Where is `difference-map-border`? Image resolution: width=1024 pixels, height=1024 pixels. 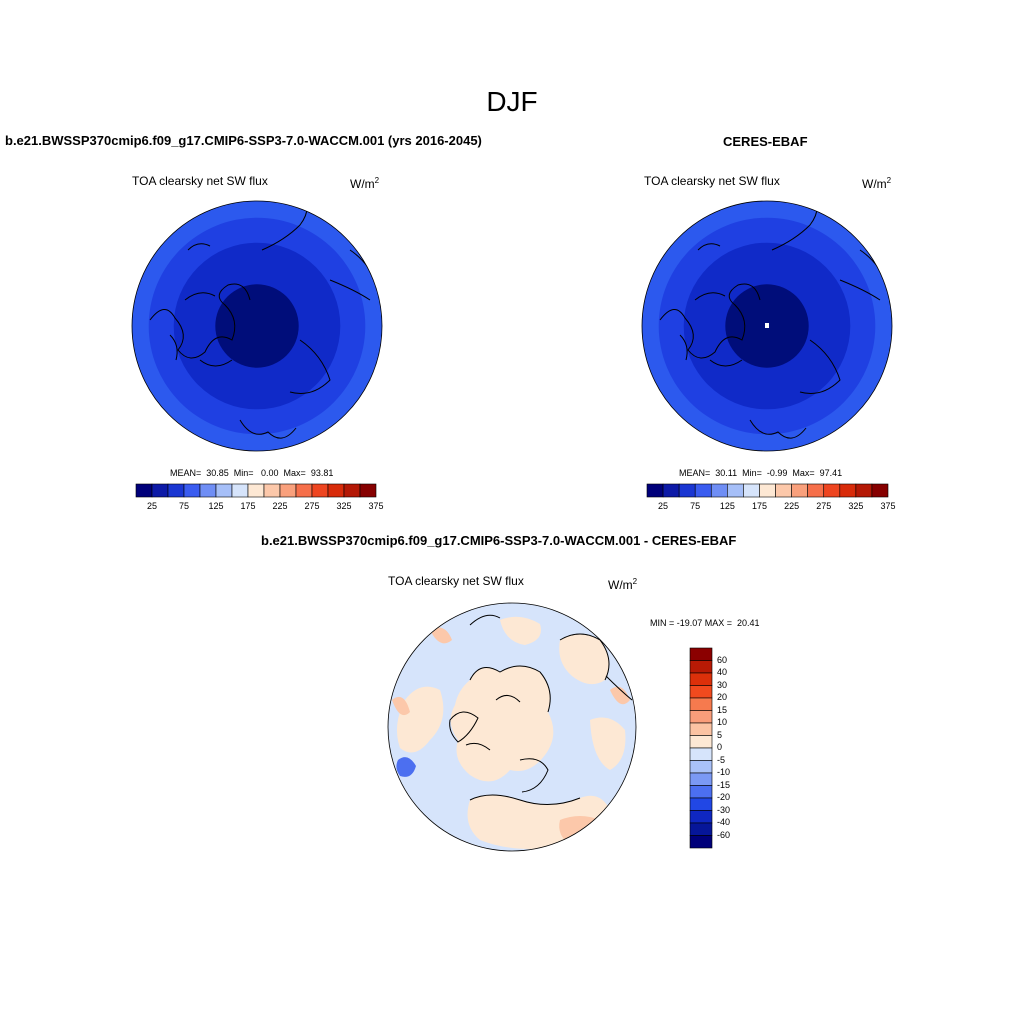
difference-map-border is located at coordinates (512, 727).